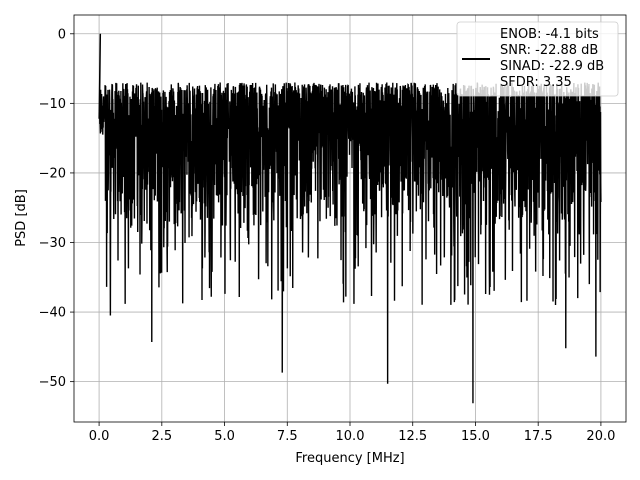 This screenshot has height=480, width=640. Describe the element at coordinates (52, 243) in the screenshot. I see `y-tick-label: −30` at that location.